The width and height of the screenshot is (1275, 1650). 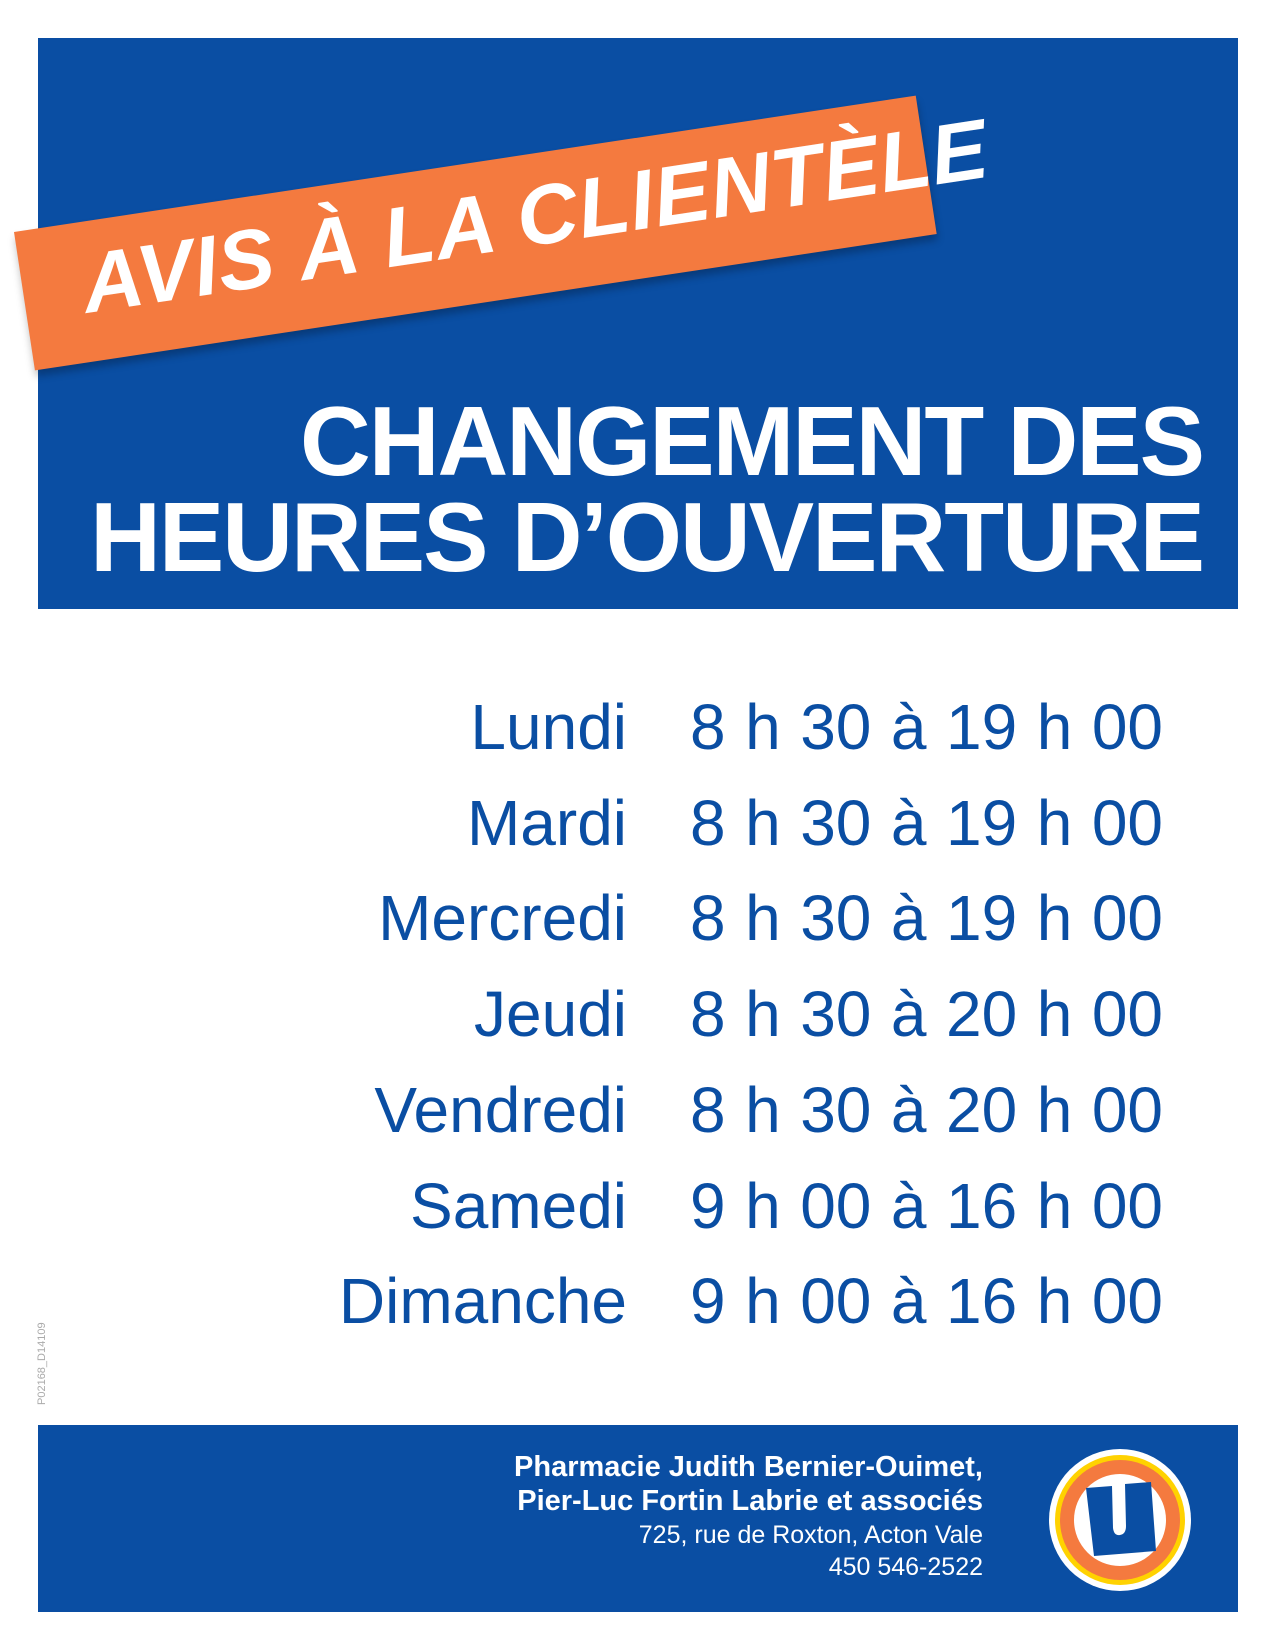 I want to click on schedule-row: Mardi 8 h 30 à 19 h 00, so click(x=637, y=826).